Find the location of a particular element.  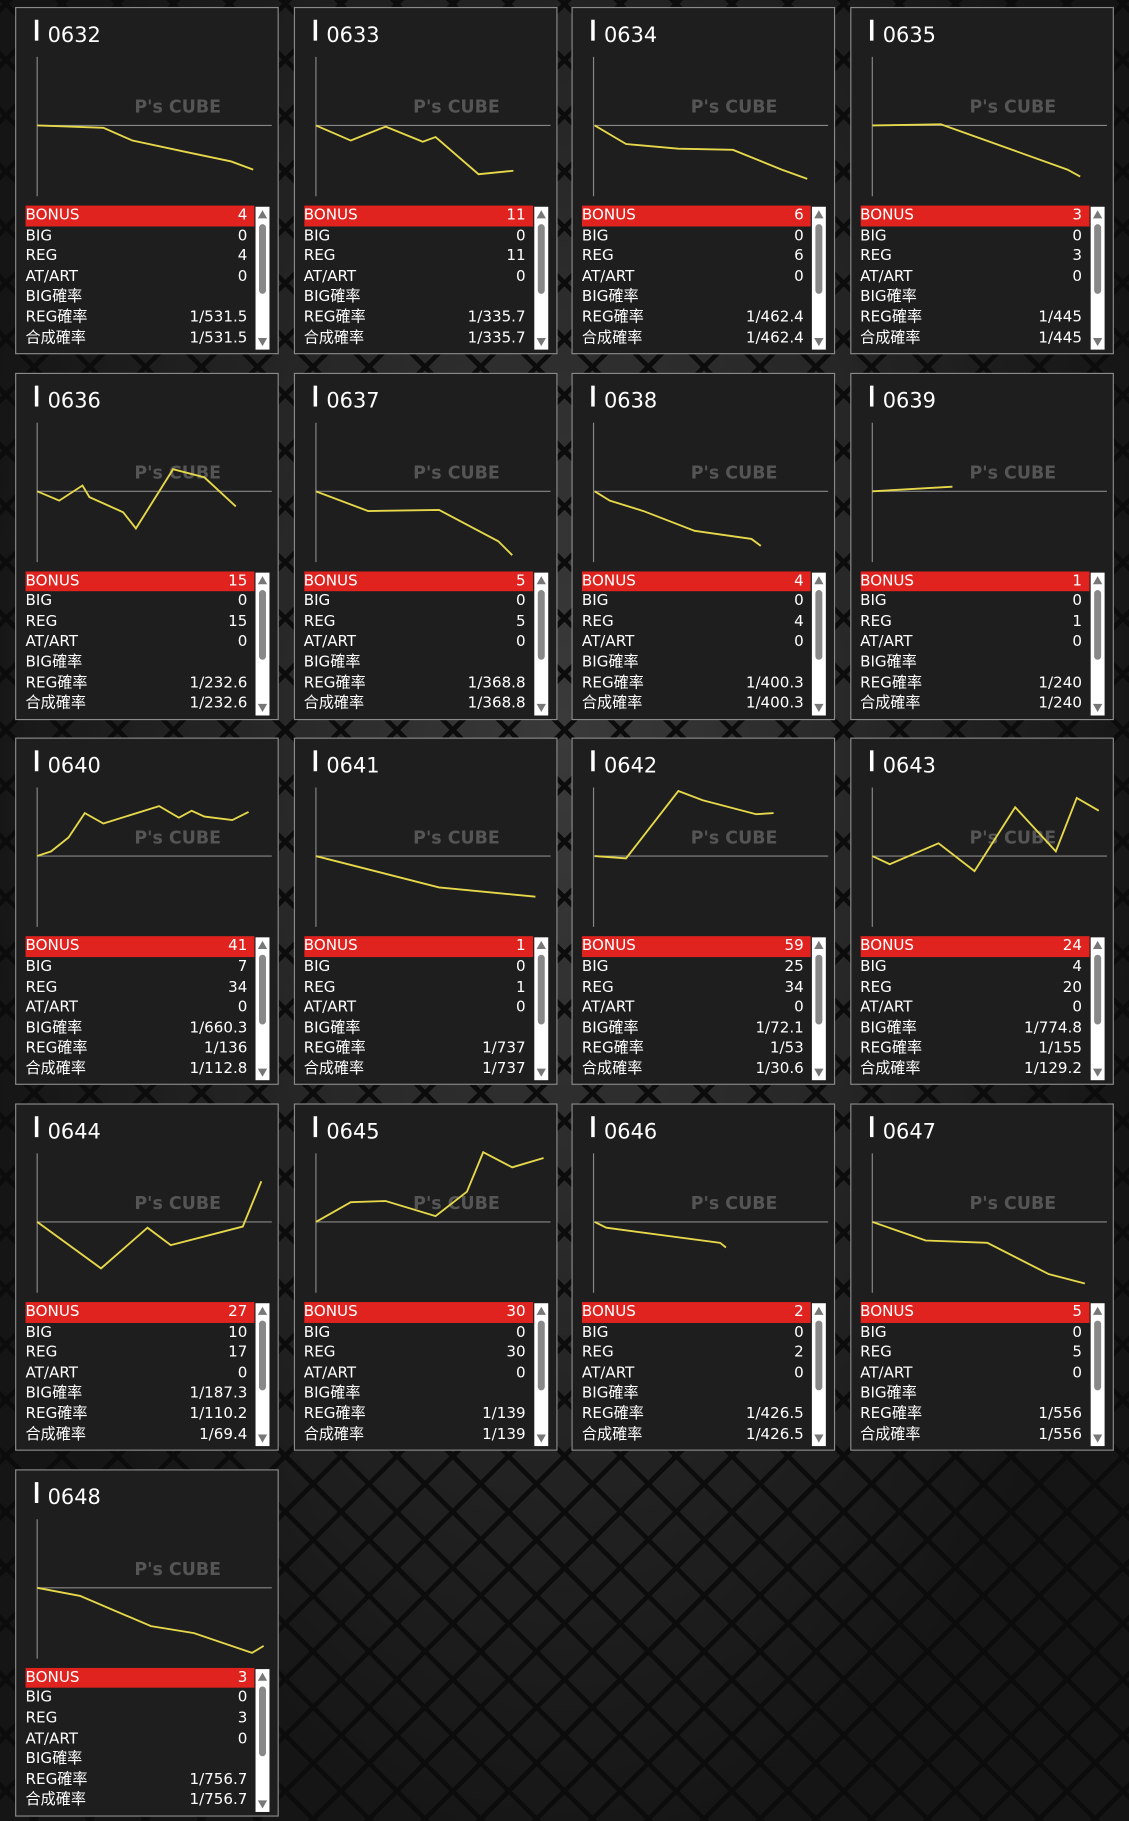

chart: 0644 P's CUBE is located at coordinates (153, 1281).